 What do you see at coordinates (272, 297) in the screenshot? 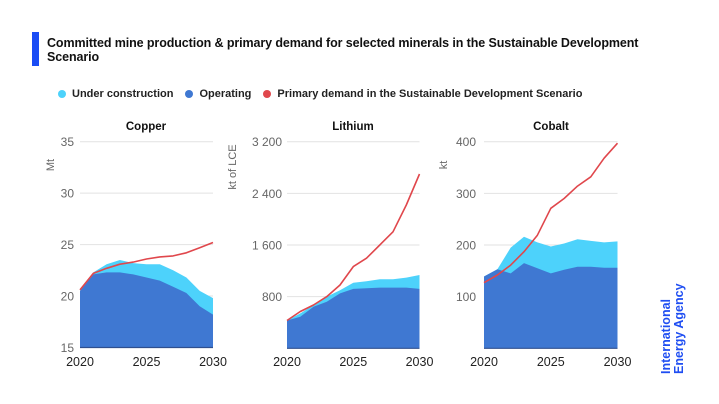
I see `y-tick-label: 800` at bounding box center [272, 297].